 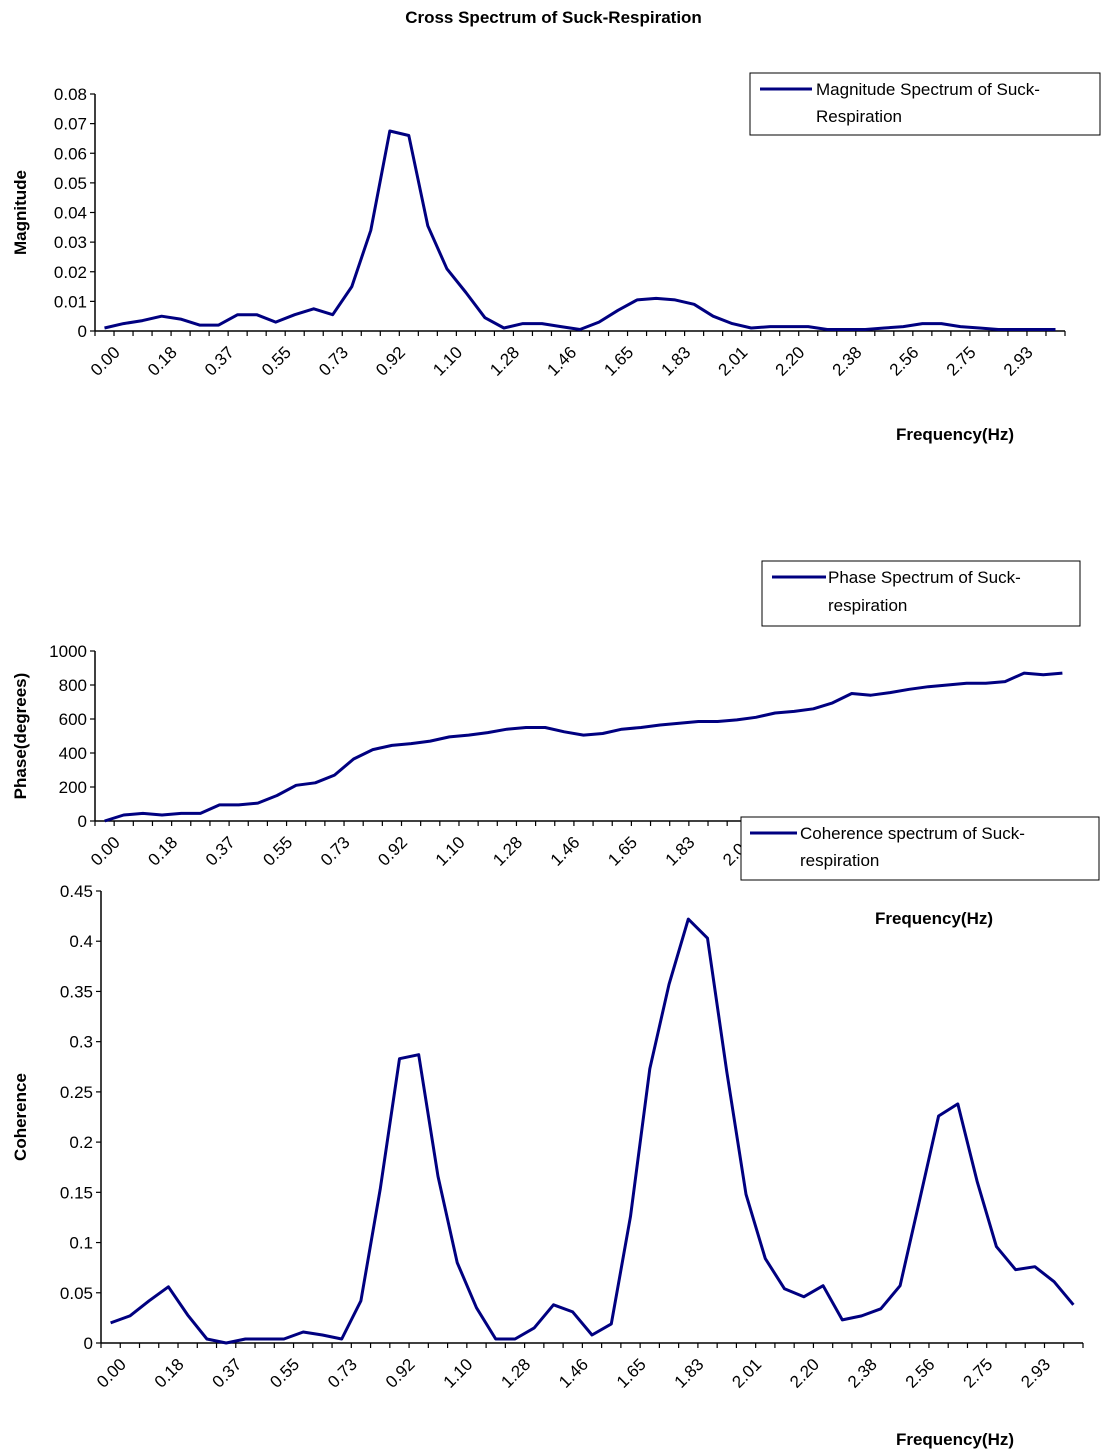 What do you see at coordinates (342, 1373) in the screenshot?
I see `x-tick-label: 0.73` at bounding box center [342, 1373].